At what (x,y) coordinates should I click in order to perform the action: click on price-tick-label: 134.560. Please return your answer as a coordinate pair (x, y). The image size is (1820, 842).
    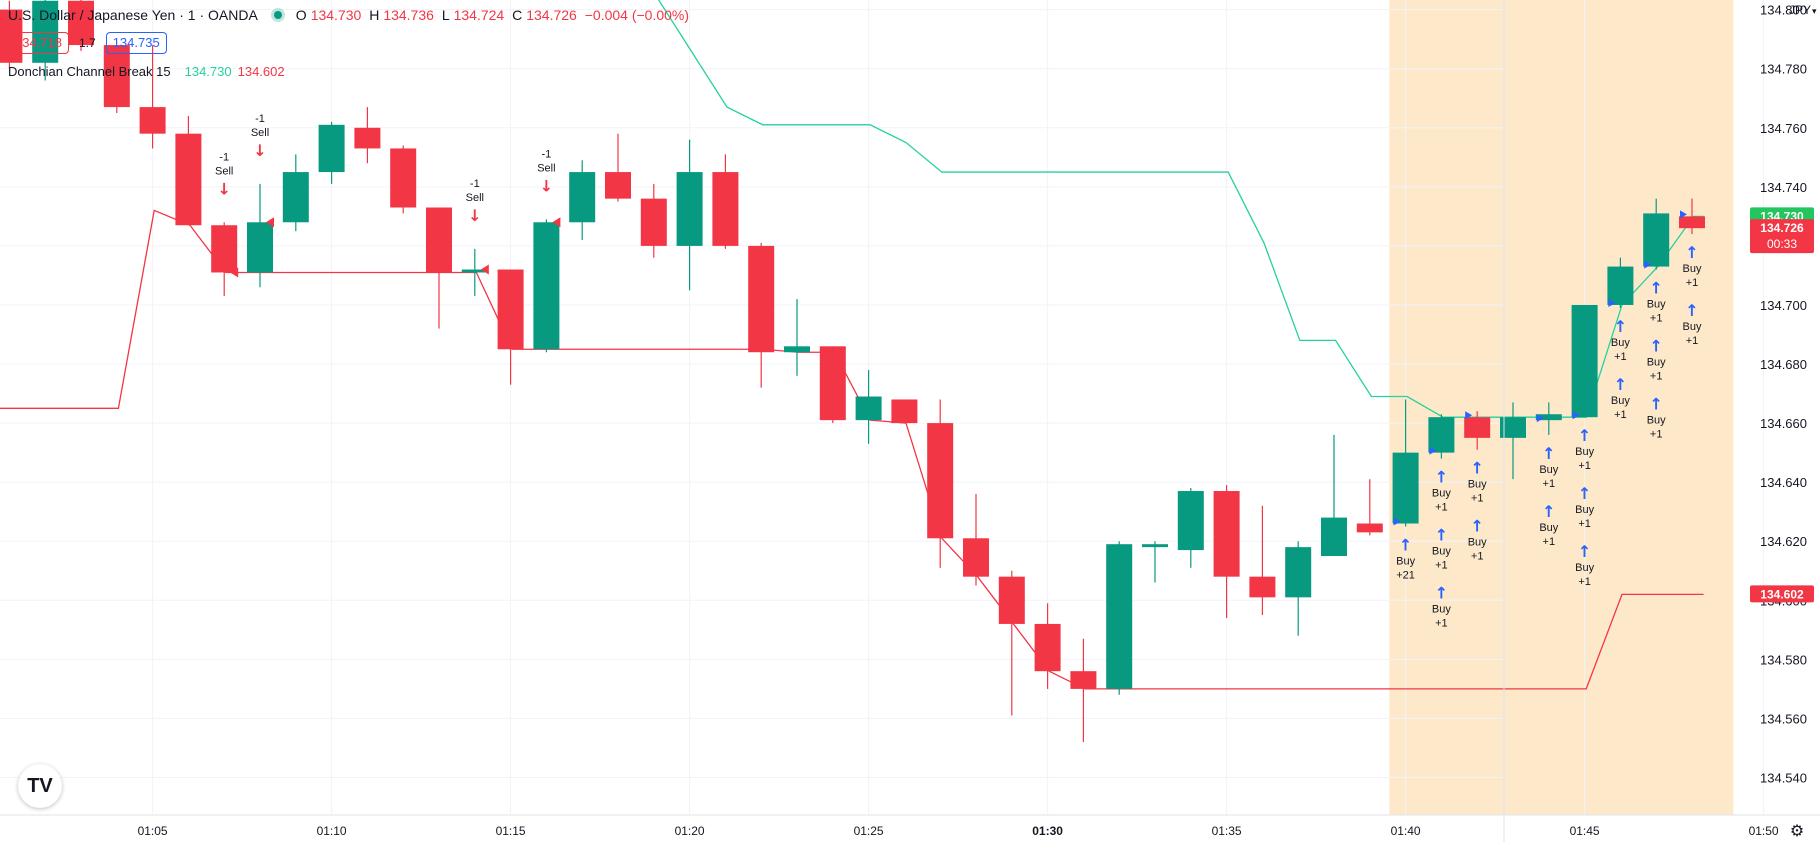
    Looking at the image, I should click on (1783, 718).